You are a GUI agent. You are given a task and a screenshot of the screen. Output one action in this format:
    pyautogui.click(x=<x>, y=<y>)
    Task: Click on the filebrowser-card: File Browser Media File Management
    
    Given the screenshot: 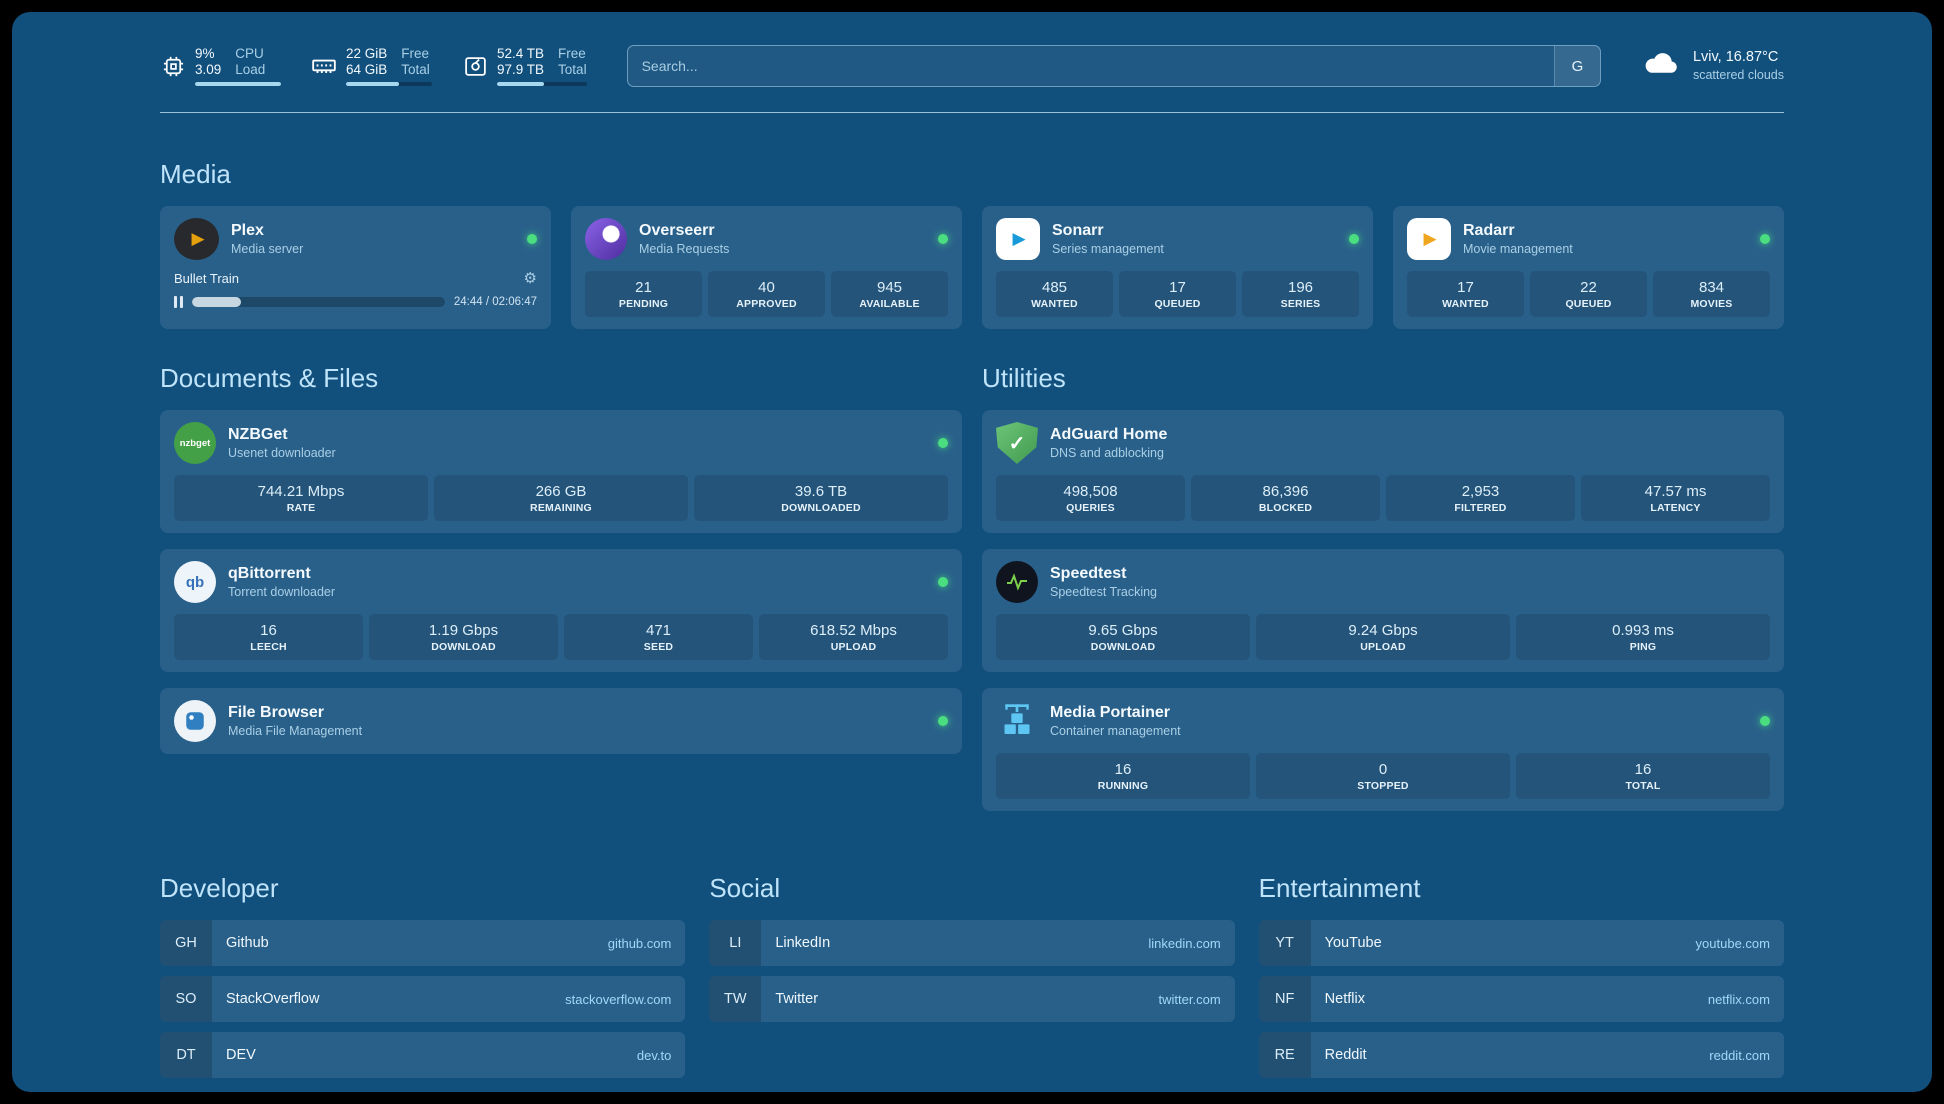 What is the action you would take?
    pyautogui.click(x=561, y=721)
    